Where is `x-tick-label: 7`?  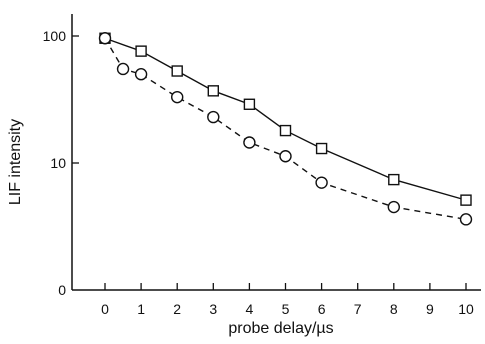
x-tick-label: 7 is located at coordinates (358, 309).